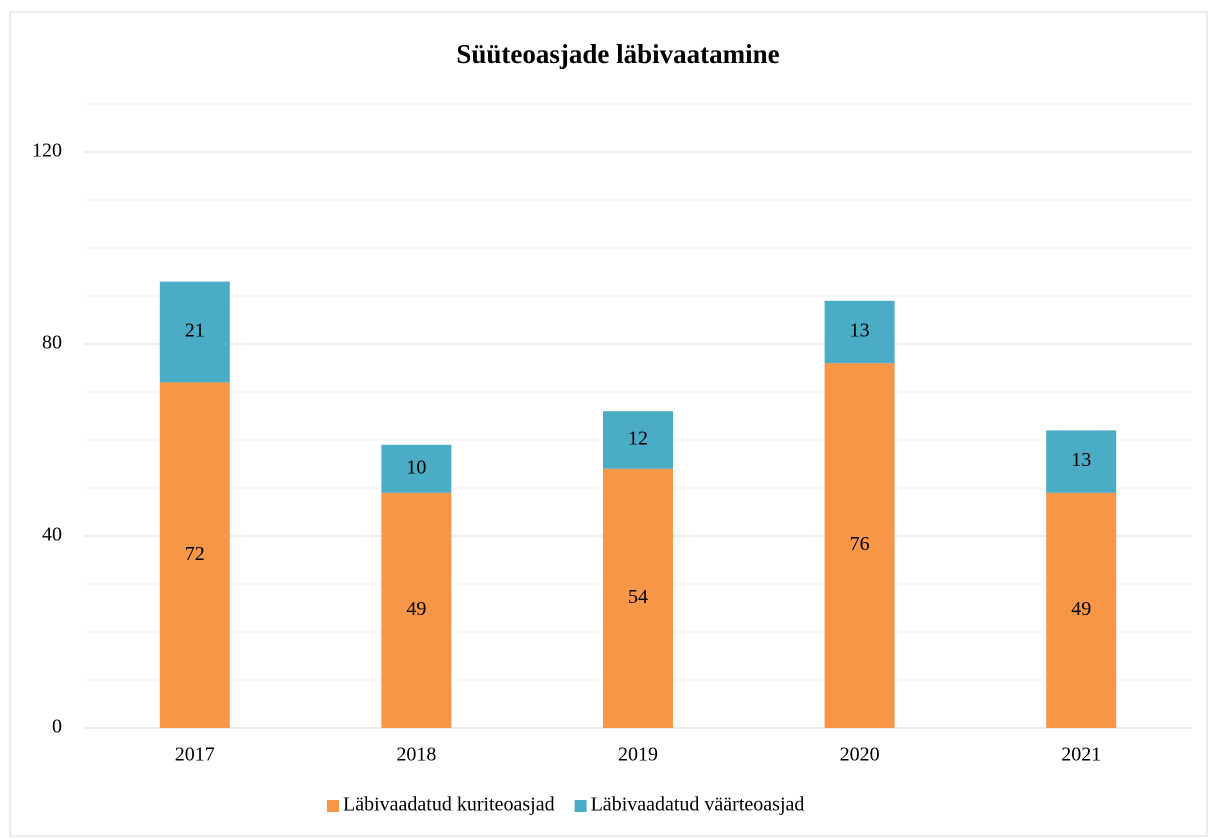 The width and height of the screenshot is (1209, 838). What do you see at coordinates (195, 755) in the screenshot?
I see `x-tick-label: 2017` at bounding box center [195, 755].